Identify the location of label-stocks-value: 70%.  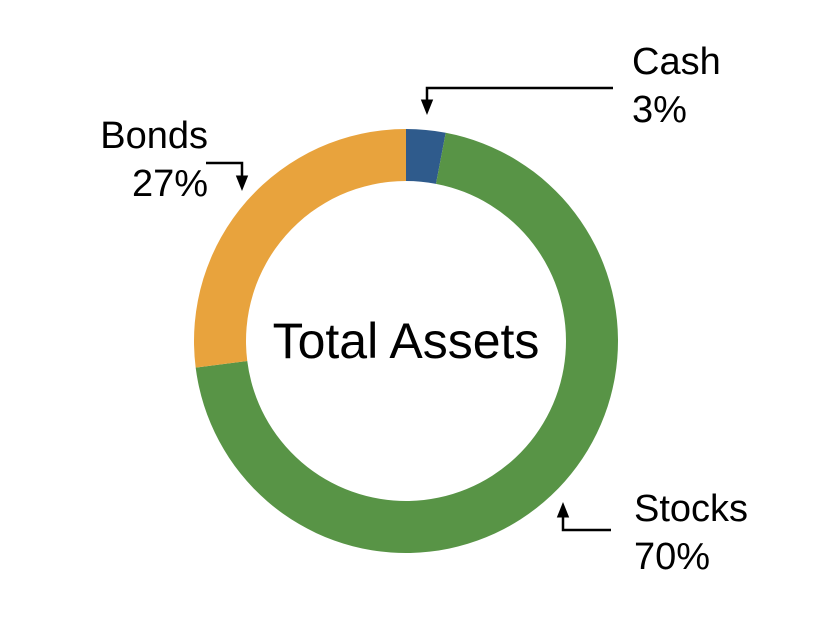
(672, 557).